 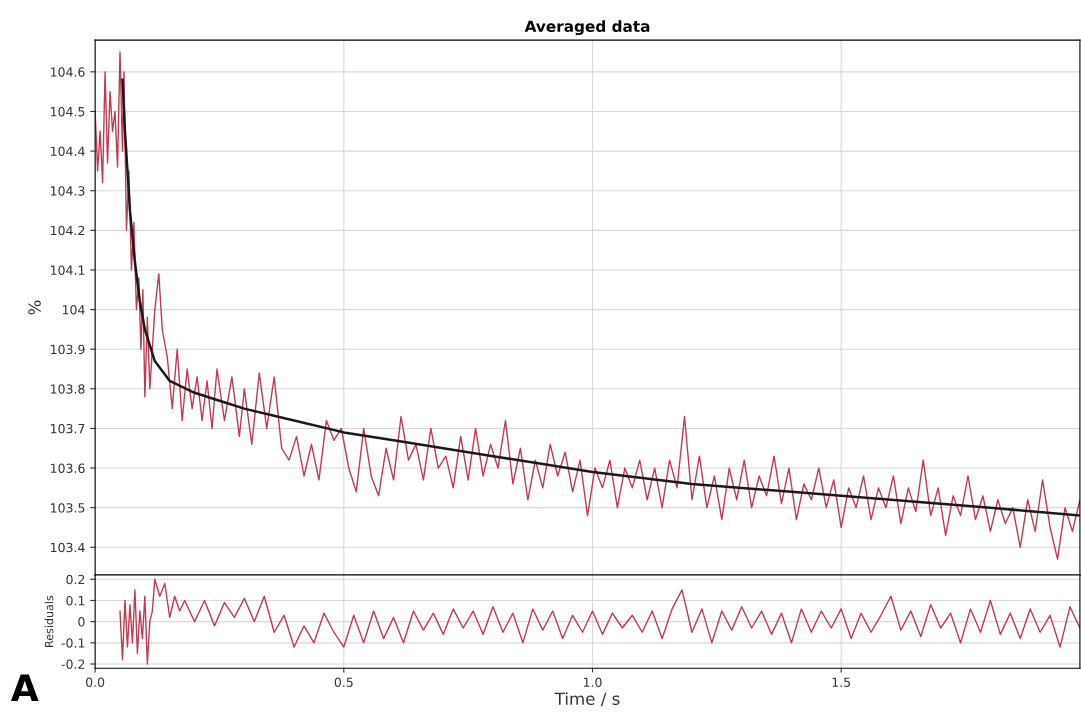 What do you see at coordinates (587, 699) in the screenshot?
I see `x-axis-title: Time / s` at bounding box center [587, 699].